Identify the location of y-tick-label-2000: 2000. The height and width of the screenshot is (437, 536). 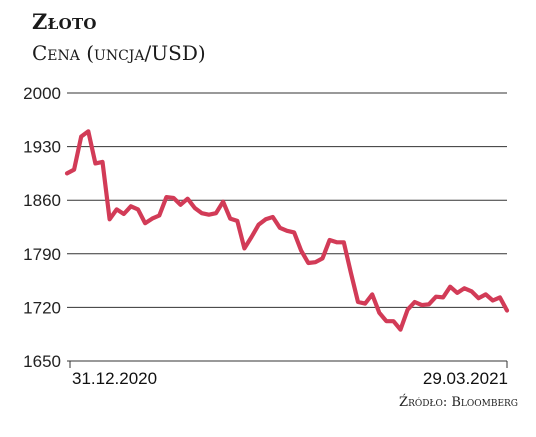
(42, 93).